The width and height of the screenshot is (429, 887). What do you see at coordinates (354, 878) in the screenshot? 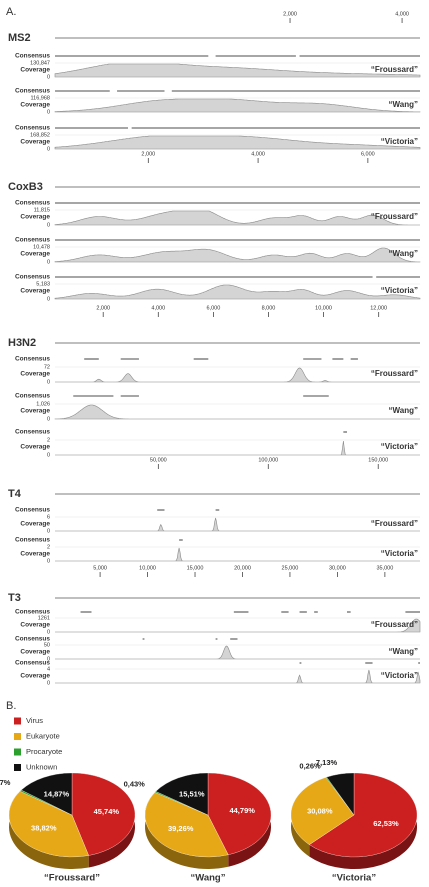
I see `pie-name: “Victoria”` at bounding box center [354, 878].